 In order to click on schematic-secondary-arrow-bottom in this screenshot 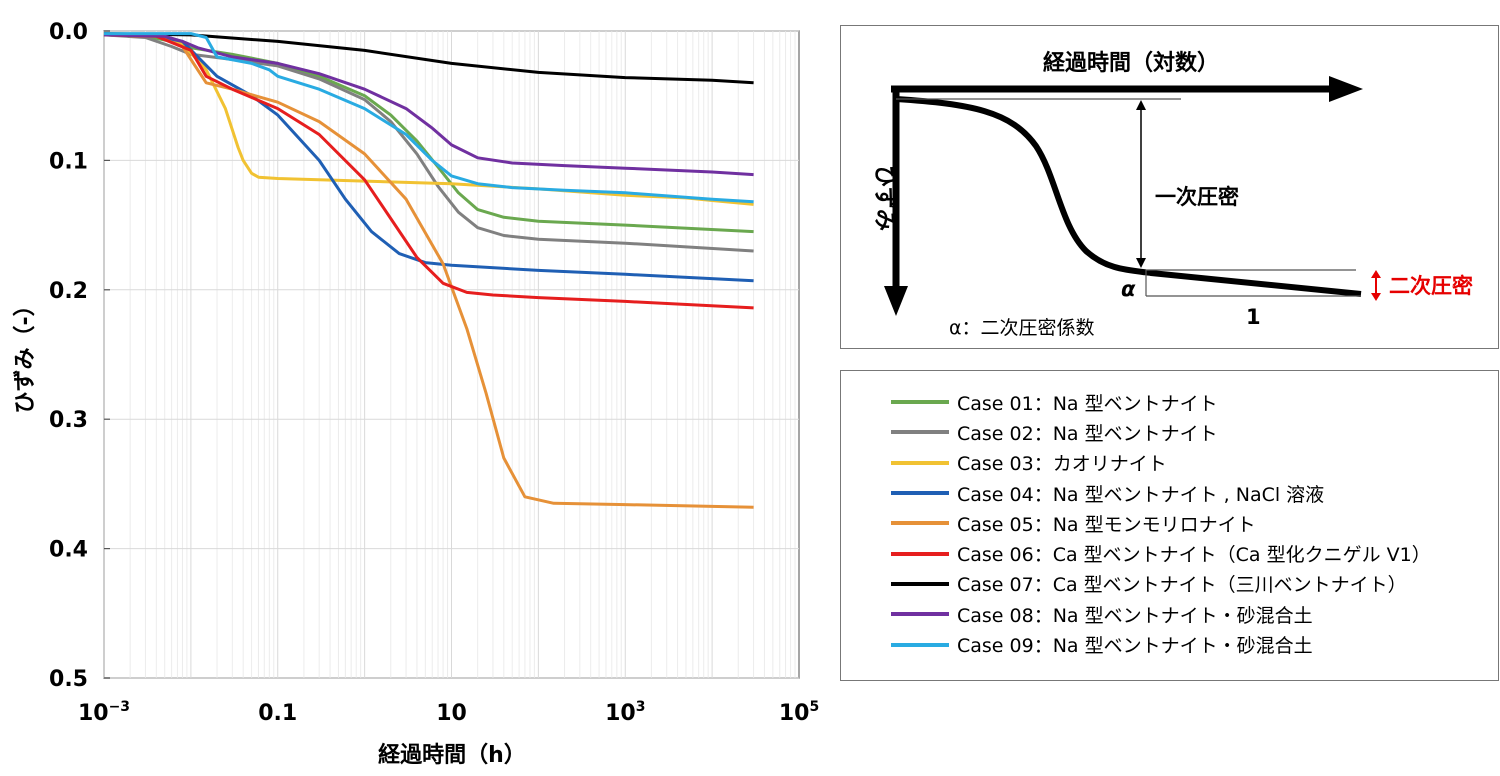, I will do `click(1376, 297)`.